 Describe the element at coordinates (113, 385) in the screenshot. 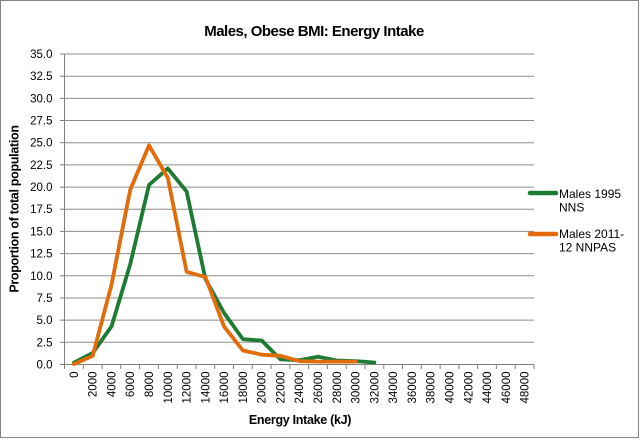

I see `svg-text: 4000` at that location.